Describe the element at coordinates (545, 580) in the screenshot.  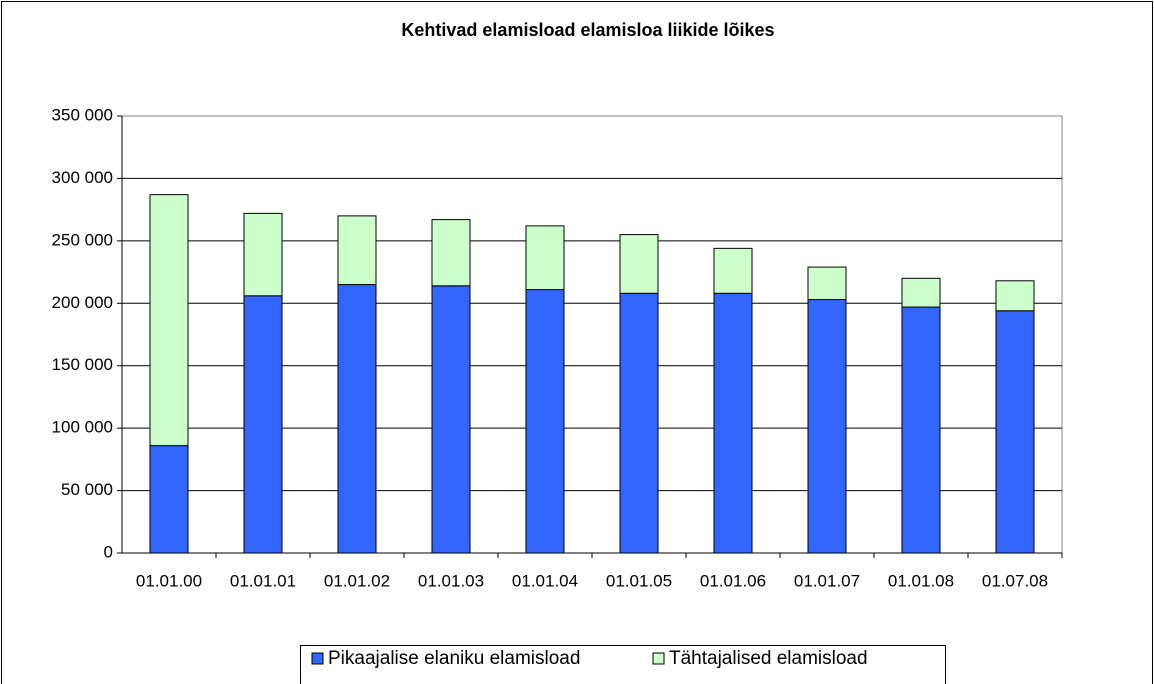
I see `x-tick-label: 01.01.04` at that location.